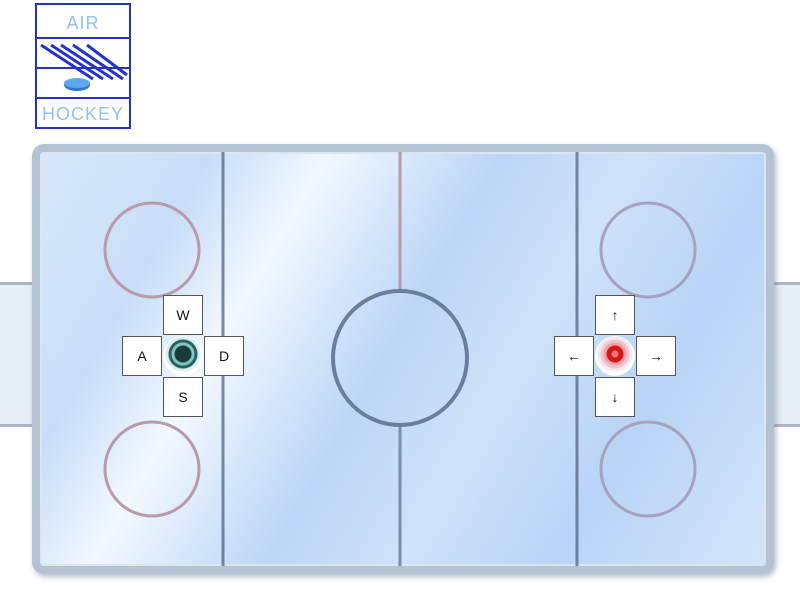  I want to click on player2-paddle, so click(615, 356).